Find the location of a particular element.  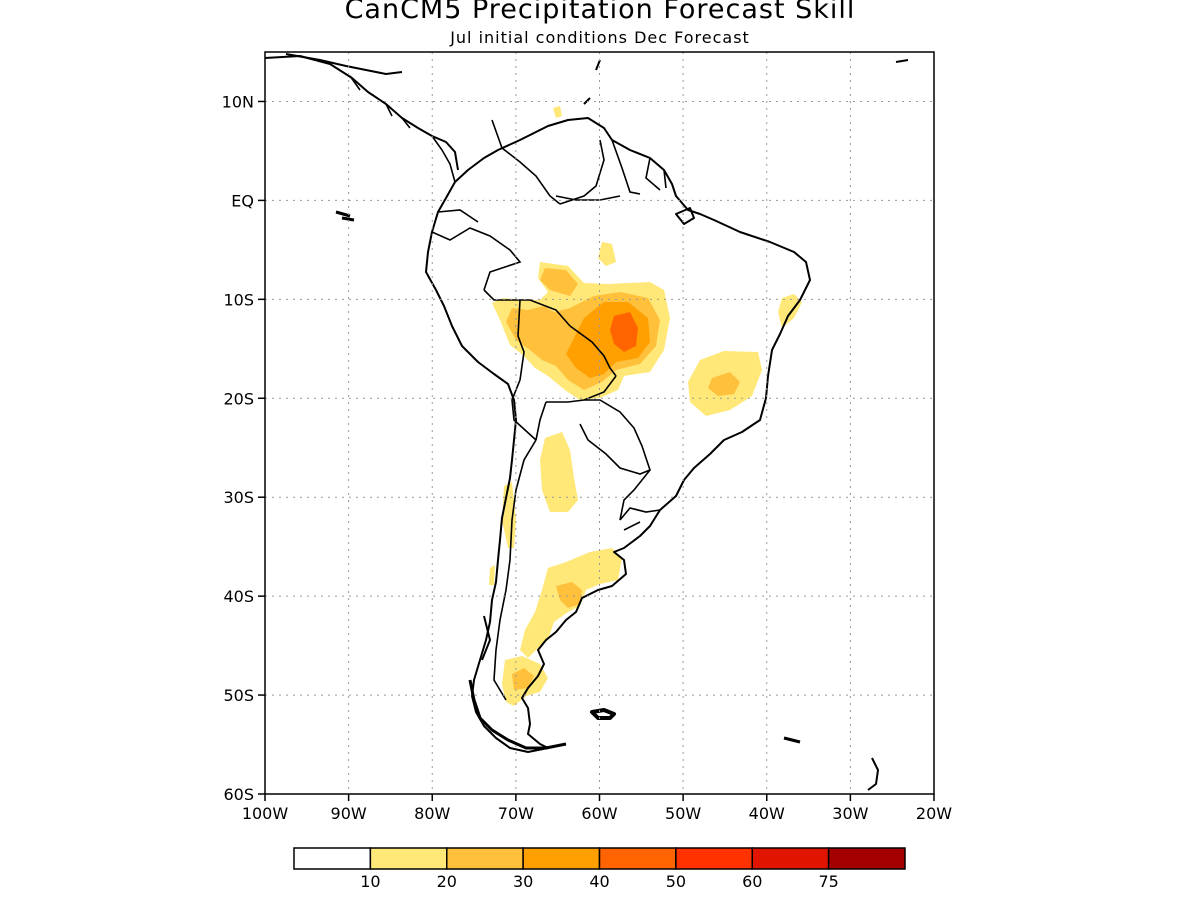

central-america-borders is located at coordinates (380, 102).